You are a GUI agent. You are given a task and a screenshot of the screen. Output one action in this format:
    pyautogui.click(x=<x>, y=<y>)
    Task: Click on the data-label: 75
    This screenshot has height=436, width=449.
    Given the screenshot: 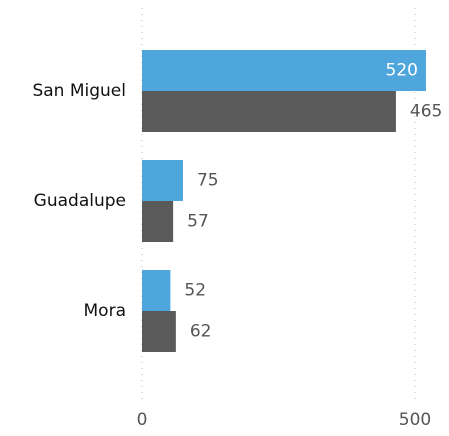 What is the action you would take?
    pyautogui.click(x=208, y=181)
    